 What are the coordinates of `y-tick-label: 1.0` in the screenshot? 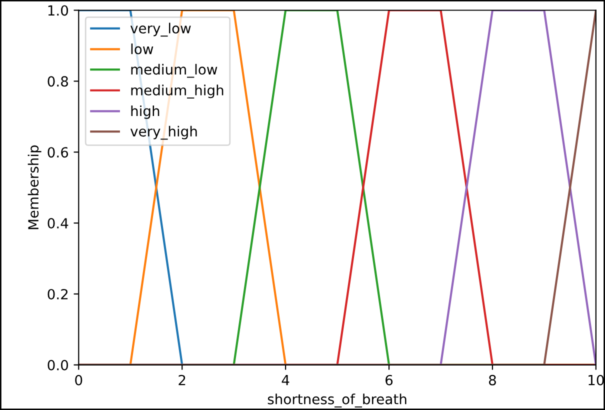 It's located at (58, 10).